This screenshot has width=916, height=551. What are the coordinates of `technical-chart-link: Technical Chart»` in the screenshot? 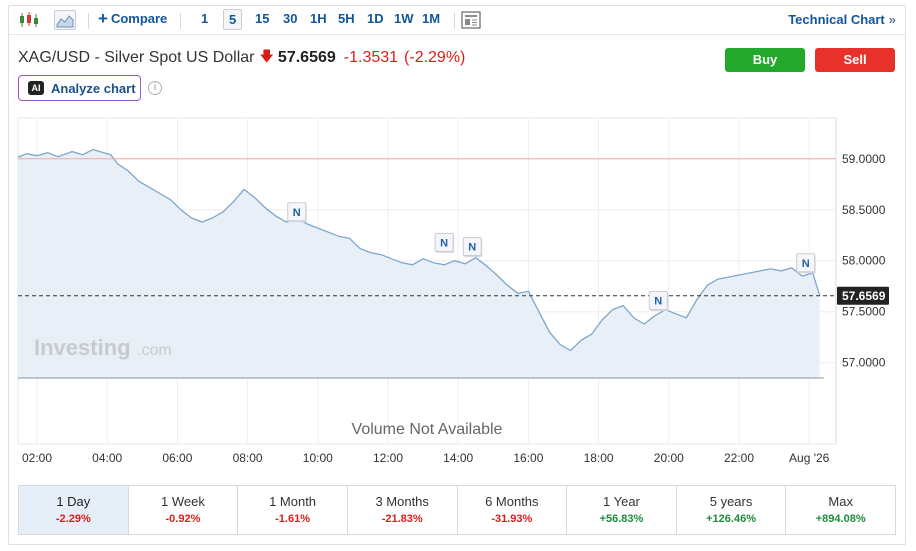 It's located at (842, 19).